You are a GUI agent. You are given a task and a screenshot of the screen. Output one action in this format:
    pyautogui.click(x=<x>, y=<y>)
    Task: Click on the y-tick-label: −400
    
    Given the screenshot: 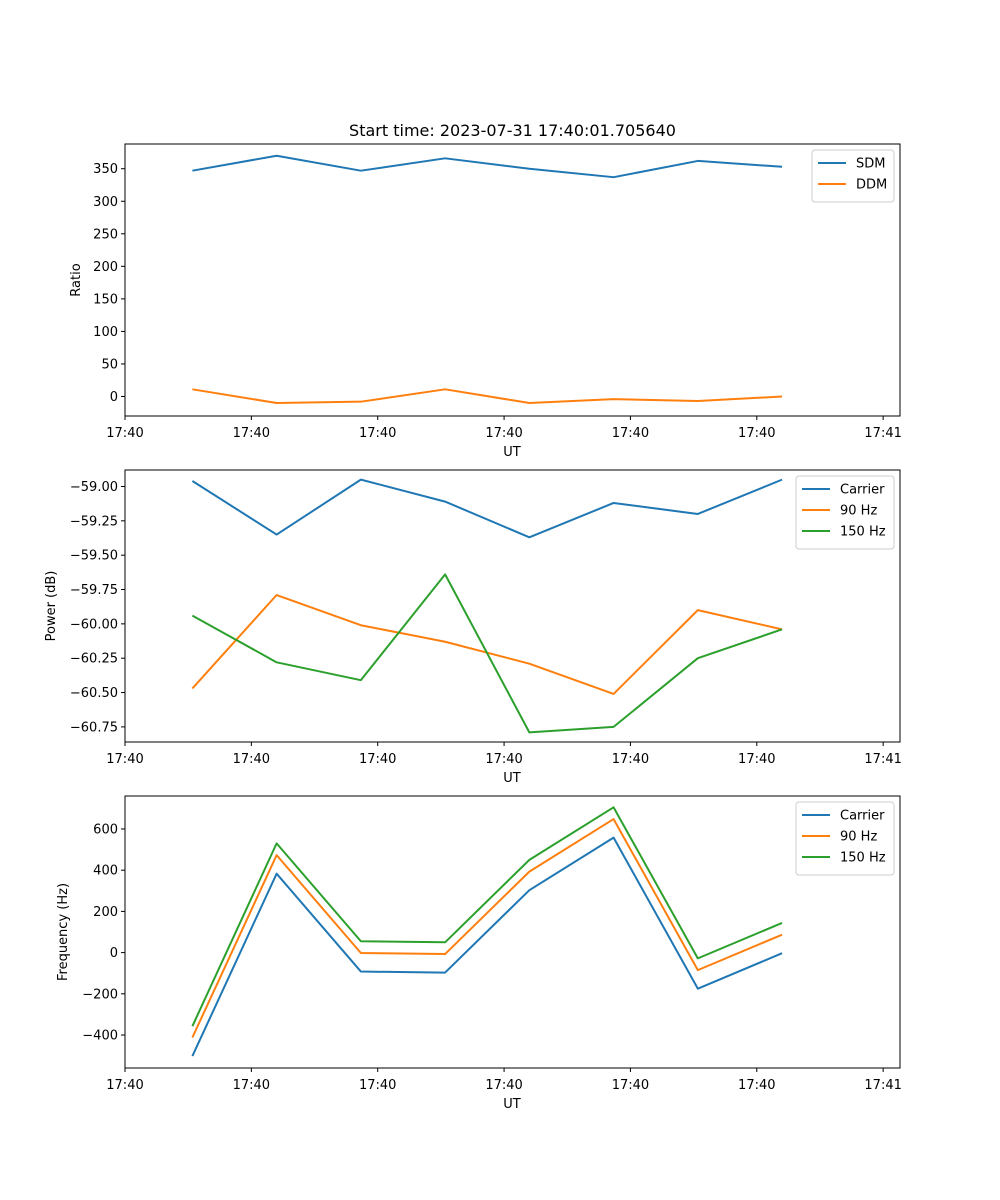 What is the action you would take?
    pyautogui.click(x=100, y=1036)
    